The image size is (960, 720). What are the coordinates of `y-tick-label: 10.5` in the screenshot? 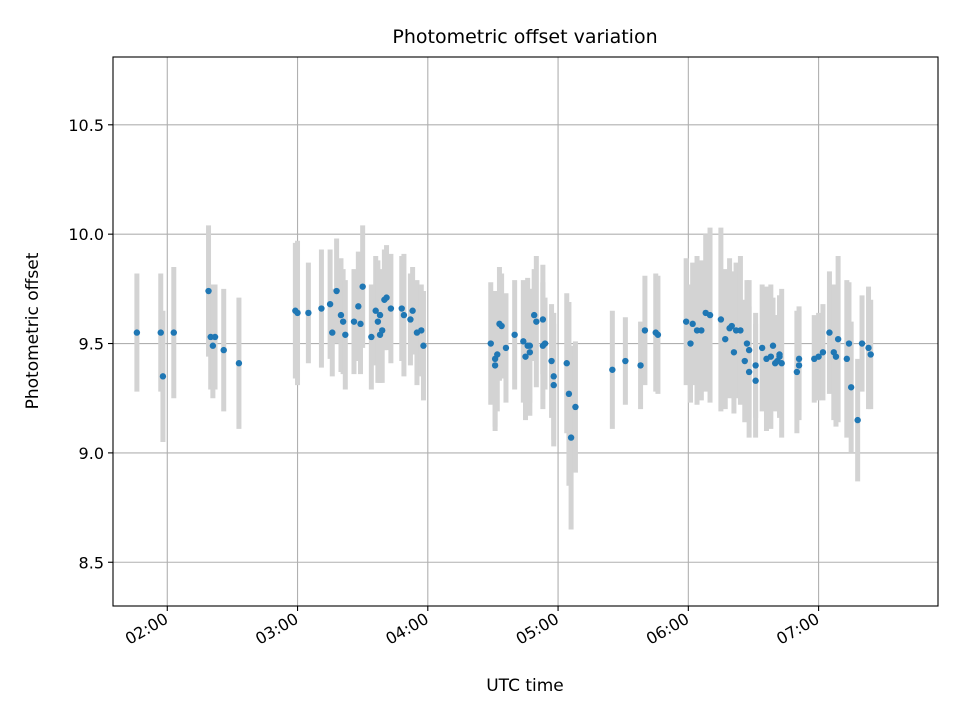 It's located at (86, 125).